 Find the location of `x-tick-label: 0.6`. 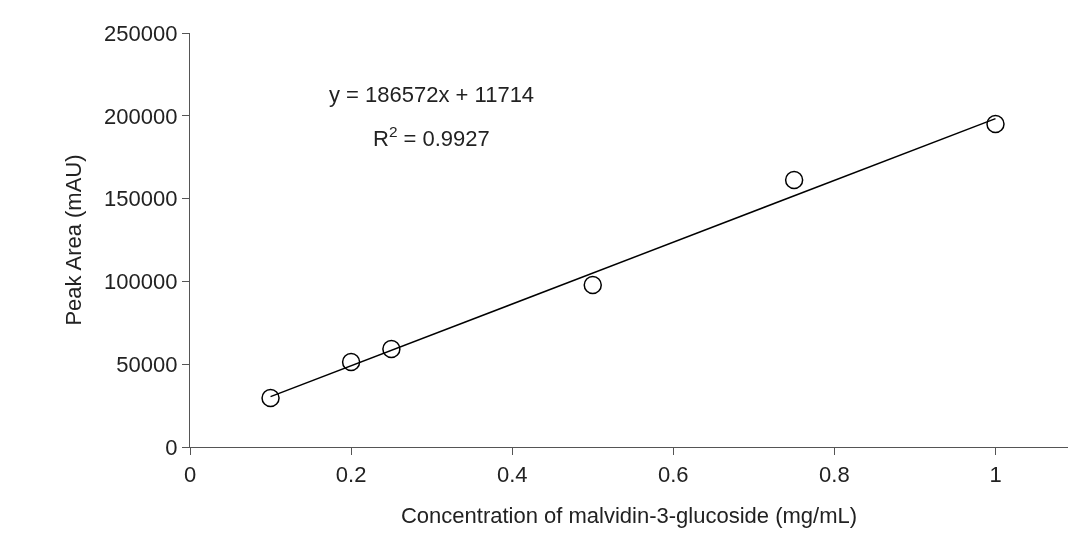

x-tick-label: 0.6 is located at coordinates (673, 474).